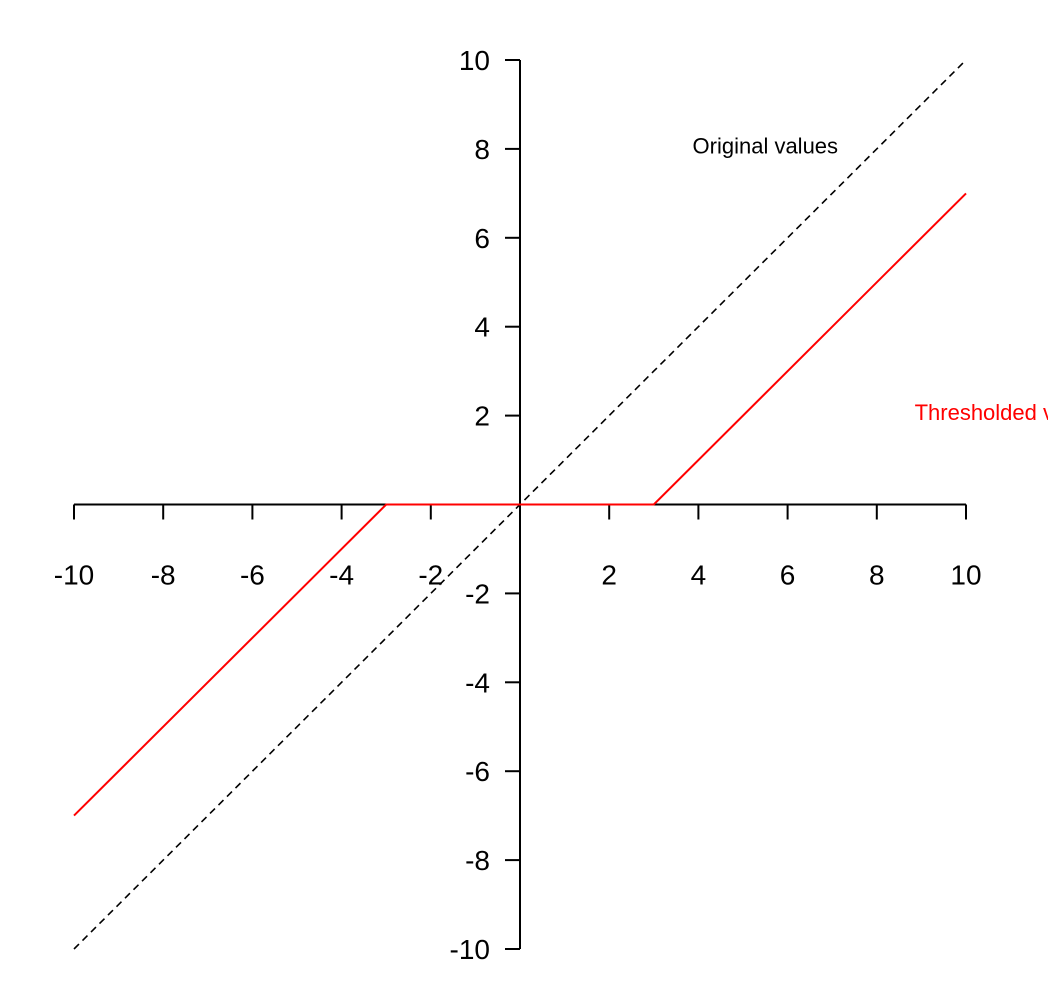 Image resolution: width=1048 pixels, height=1008 pixels. Describe the element at coordinates (482, 327) in the screenshot. I see `y-tick-label: 4` at that location.